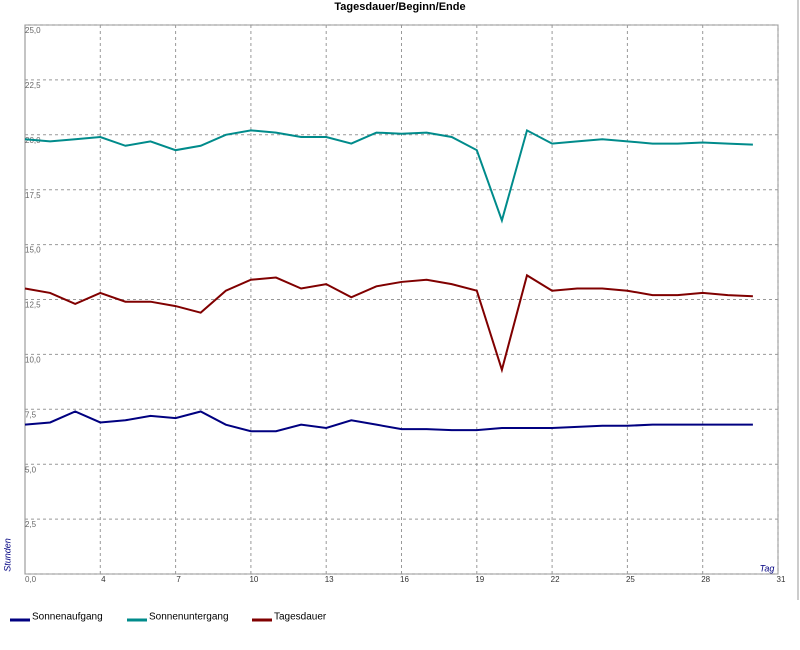 This screenshot has height=650, width=800. I want to click on y-tick-label: 12,5, so click(33, 305).